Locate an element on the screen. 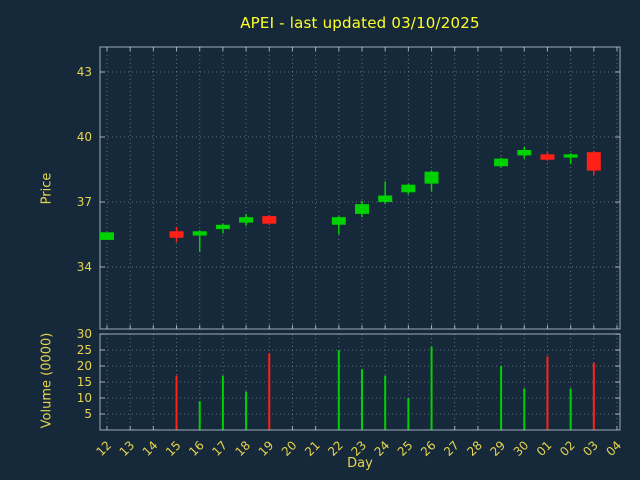  price-axis-label: Price is located at coordinates (47, 188).